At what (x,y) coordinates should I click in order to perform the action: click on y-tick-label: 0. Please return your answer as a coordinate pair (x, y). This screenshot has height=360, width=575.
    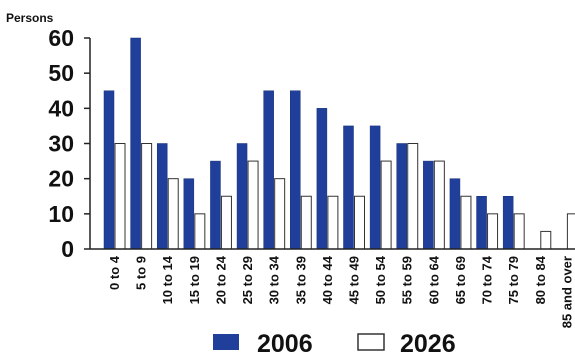
    Looking at the image, I should click on (67, 249).